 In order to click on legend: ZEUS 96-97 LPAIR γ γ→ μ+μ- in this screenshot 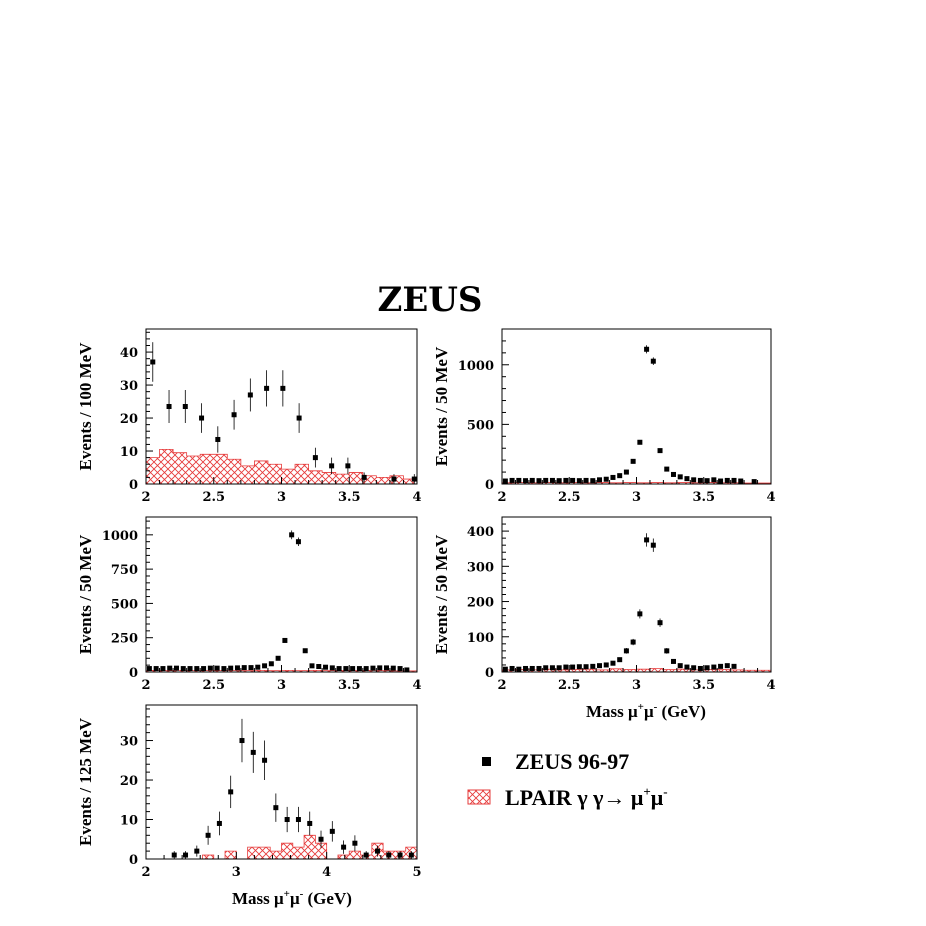, I will do `click(567, 779)`.